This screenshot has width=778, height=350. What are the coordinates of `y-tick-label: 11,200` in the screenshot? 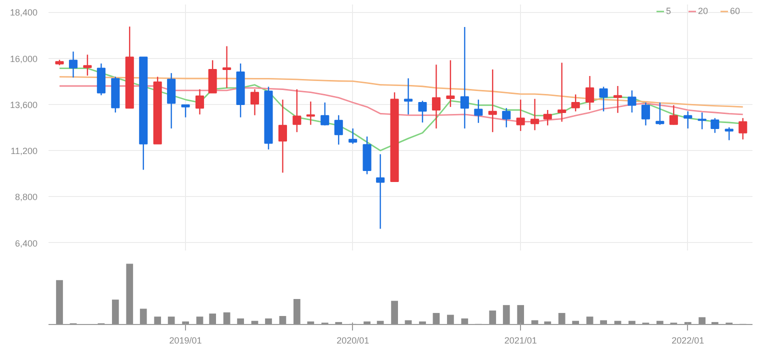 It's located at (24, 151).